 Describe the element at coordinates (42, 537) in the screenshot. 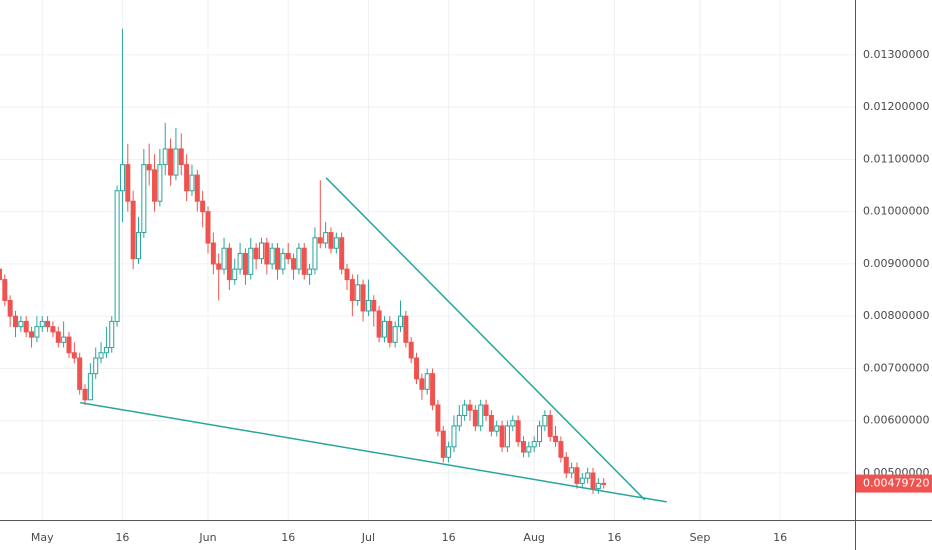

I see `x-tick-label: May` at that location.